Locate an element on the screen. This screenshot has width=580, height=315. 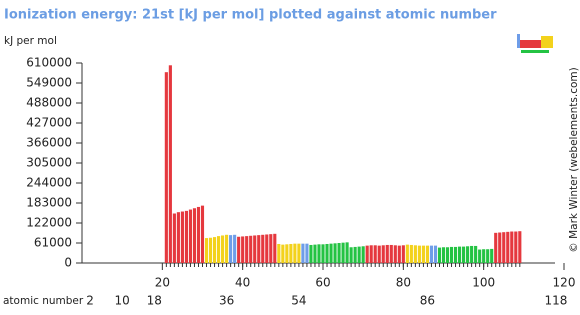
x-tick-label: 60 is located at coordinates (322, 283).